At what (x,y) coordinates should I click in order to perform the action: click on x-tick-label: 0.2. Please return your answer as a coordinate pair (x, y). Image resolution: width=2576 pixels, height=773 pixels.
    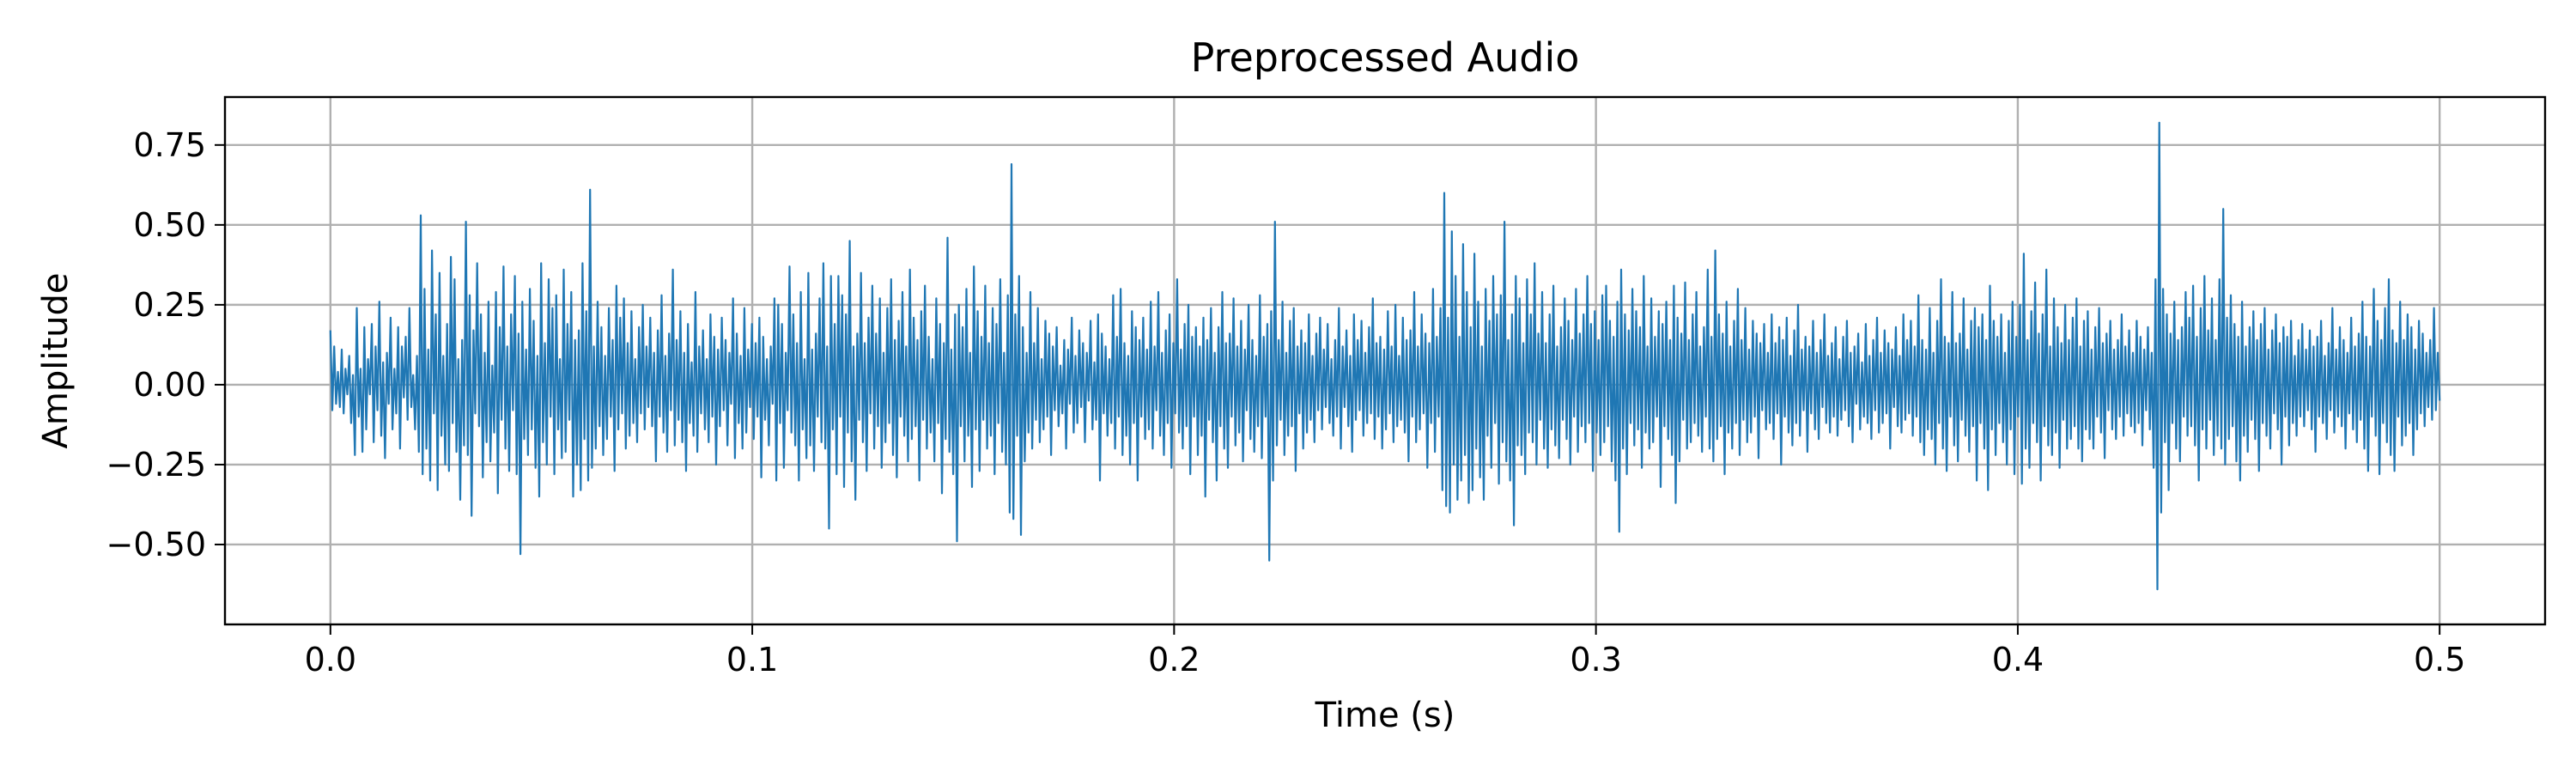
    Looking at the image, I should click on (1174, 660).